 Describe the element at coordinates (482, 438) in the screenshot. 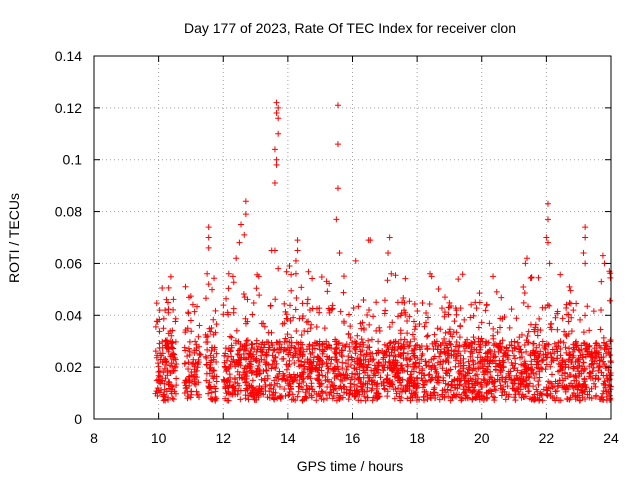

I see `x-tick-label: 20` at that location.